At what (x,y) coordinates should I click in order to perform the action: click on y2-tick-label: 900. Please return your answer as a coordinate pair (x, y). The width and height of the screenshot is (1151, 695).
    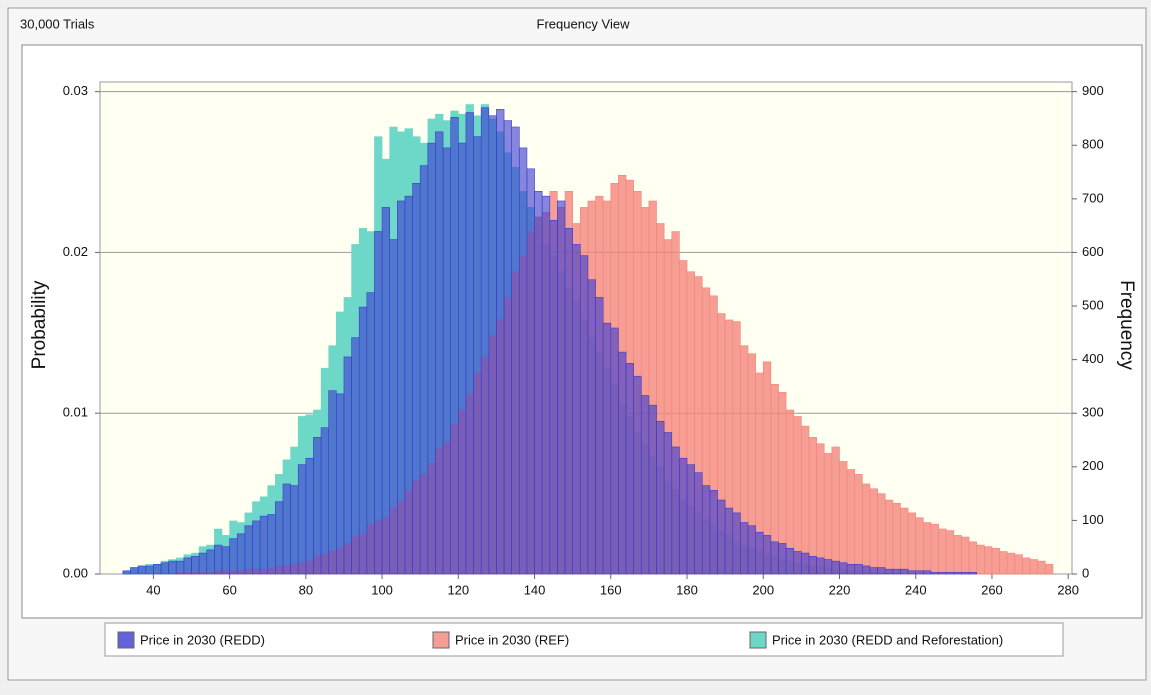
    Looking at the image, I should click on (1093, 90).